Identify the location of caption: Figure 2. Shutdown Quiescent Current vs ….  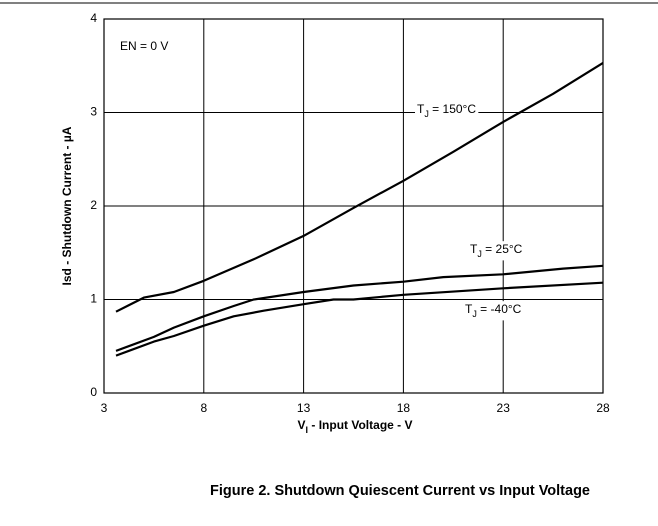
(400, 491).